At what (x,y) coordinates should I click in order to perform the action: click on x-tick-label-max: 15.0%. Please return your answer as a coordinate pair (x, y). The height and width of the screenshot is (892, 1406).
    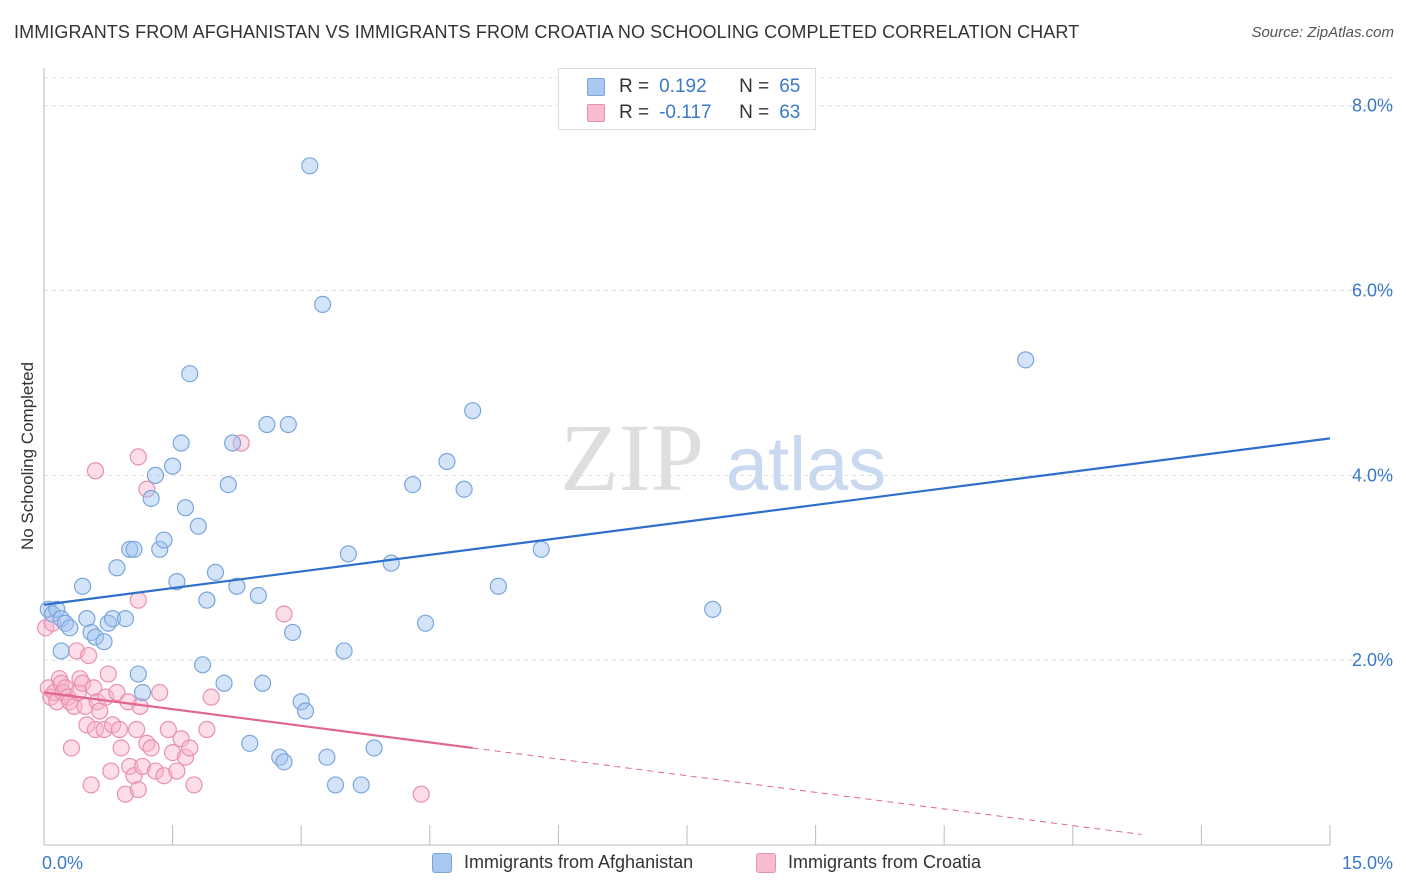
    Looking at the image, I should click on (1367, 863).